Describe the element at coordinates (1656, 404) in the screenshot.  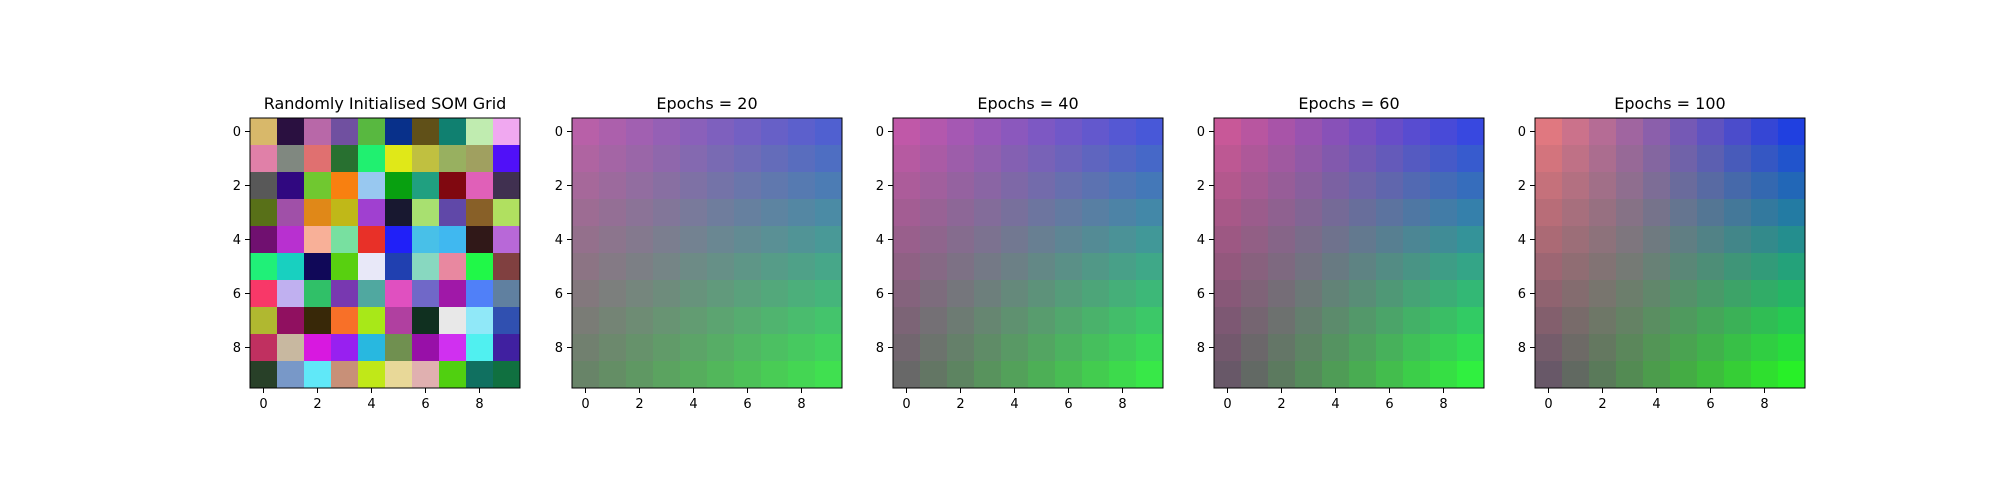
I see `x-tick-label: 4` at that location.